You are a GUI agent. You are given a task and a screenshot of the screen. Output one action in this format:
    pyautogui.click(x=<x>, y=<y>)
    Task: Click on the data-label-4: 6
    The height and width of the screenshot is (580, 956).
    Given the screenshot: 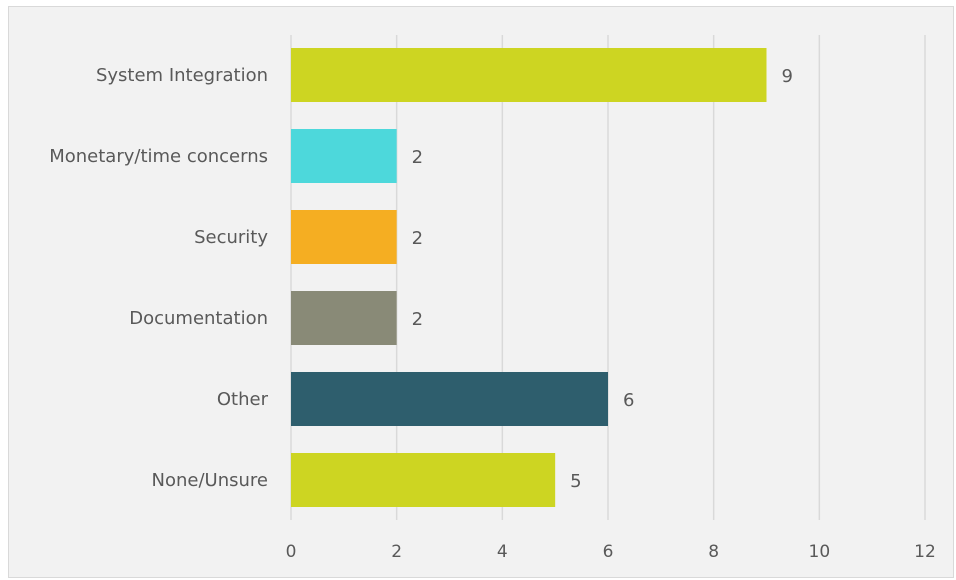 What is the action you would take?
    pyautogui.click(x=628, y=400)
    